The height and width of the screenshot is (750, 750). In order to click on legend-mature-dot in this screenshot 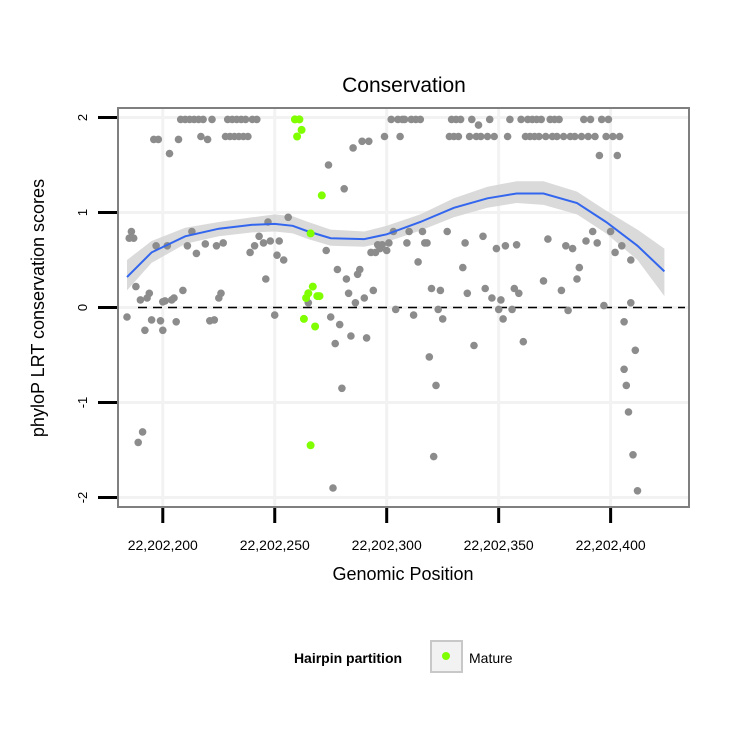, I will do `click(446, 656)`.